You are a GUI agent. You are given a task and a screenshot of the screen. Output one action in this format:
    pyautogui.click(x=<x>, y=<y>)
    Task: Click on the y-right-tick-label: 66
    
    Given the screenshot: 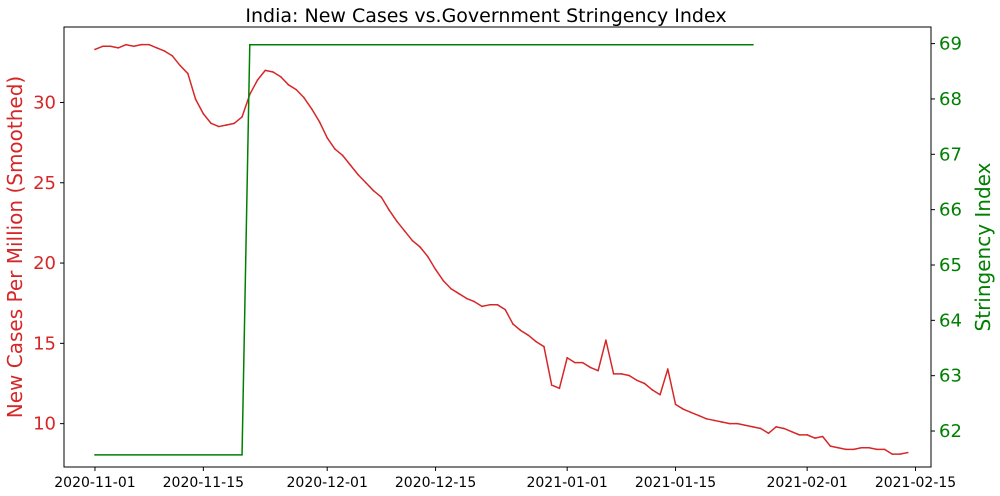 What is the action you would take?
    pyautogui.click(x=950, y=210)
    